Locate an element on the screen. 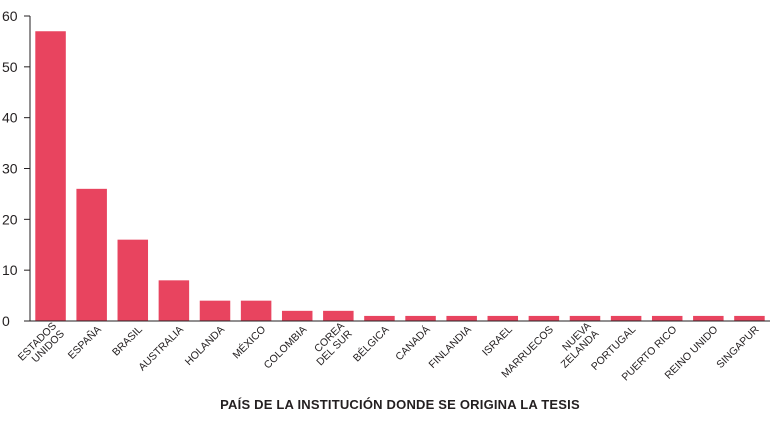 Image resolution: width=780 pixels, height=427 pixels. x-tick-label: SINGAPUR is located at coordinates (738, 347).